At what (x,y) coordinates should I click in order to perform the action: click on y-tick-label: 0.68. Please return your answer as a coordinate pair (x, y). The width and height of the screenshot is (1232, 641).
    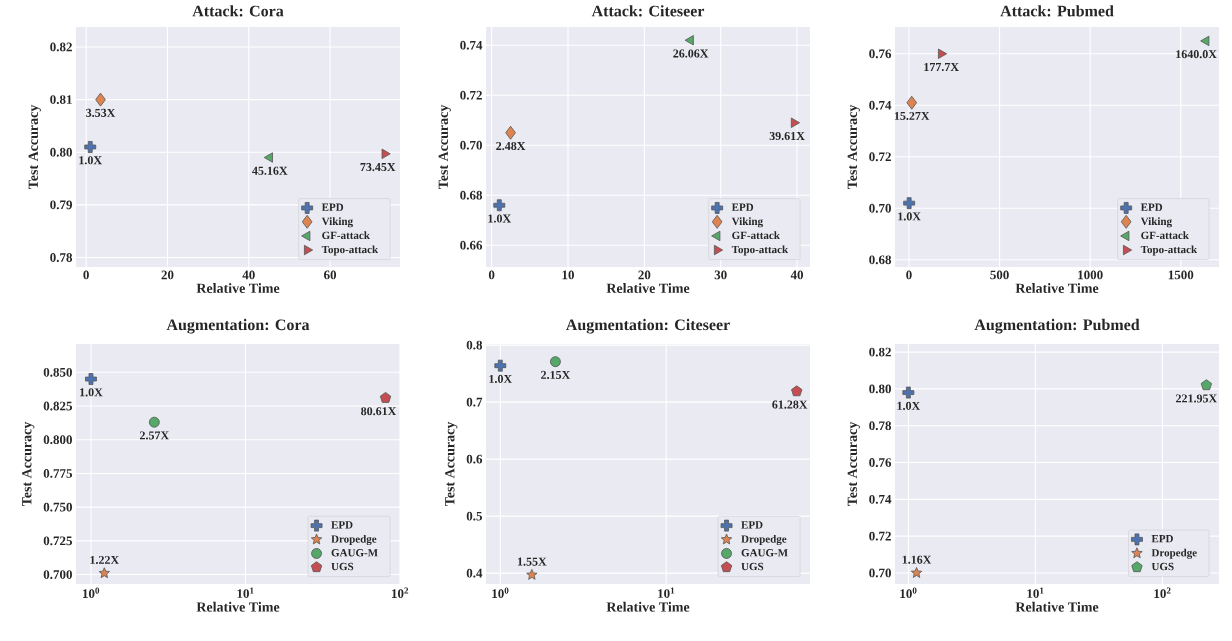
    Looking at the image, I should click on (880, 260).